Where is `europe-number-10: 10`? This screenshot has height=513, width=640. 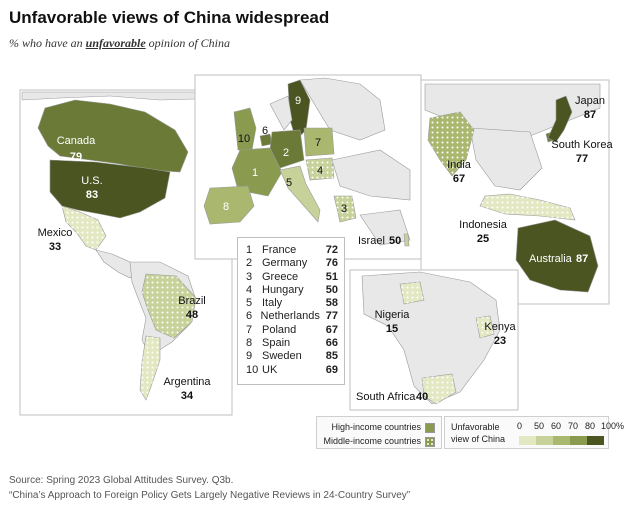
europe-number-10: 10 is located at coordinates (244, 139).